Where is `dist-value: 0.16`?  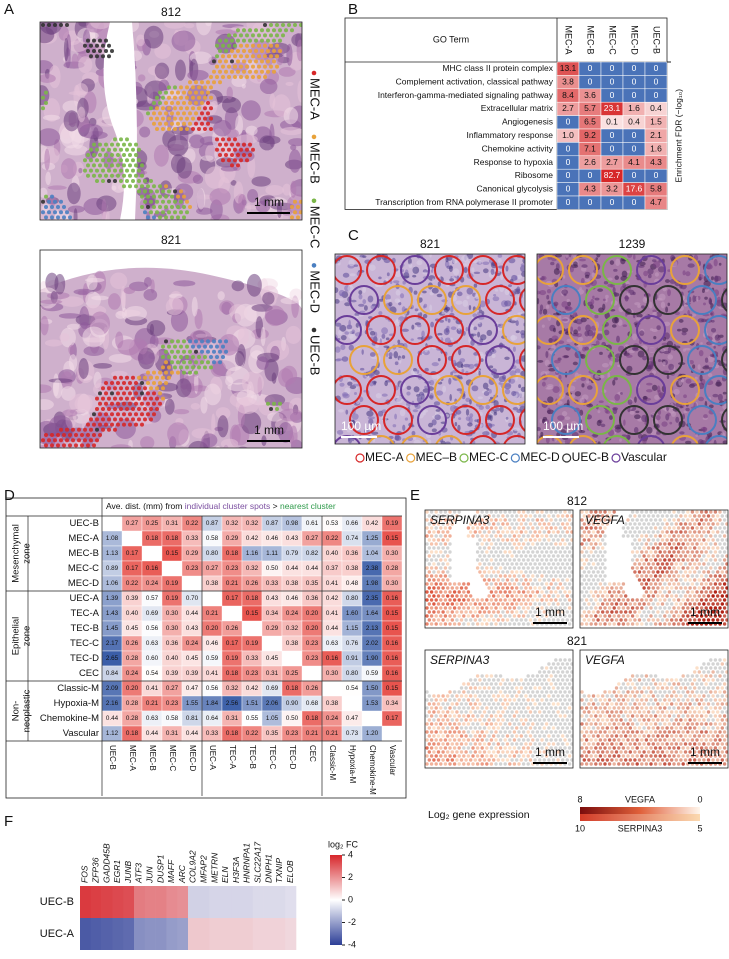 dist-value: 0.16 is located at coordinates (332, 658).